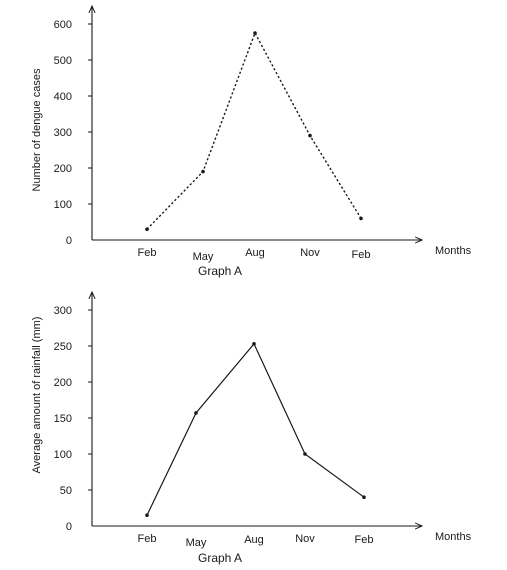 Image resolution: width=507 pixels, height=570 pixels. I want to click on y-tick-label: 50, so click(66, 491).